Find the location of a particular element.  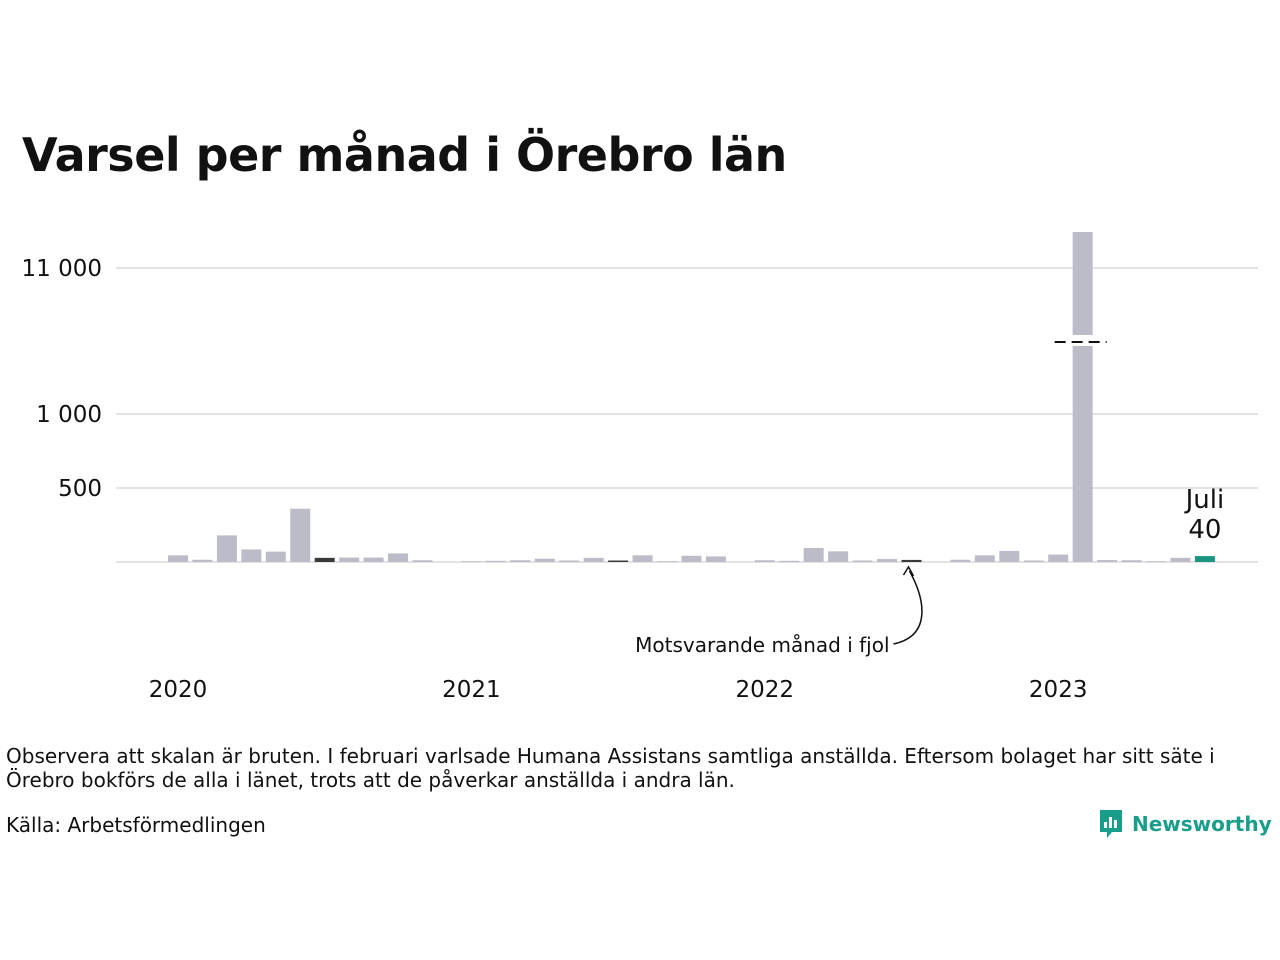

annotation-arrow is located at coordinates (908, 607).